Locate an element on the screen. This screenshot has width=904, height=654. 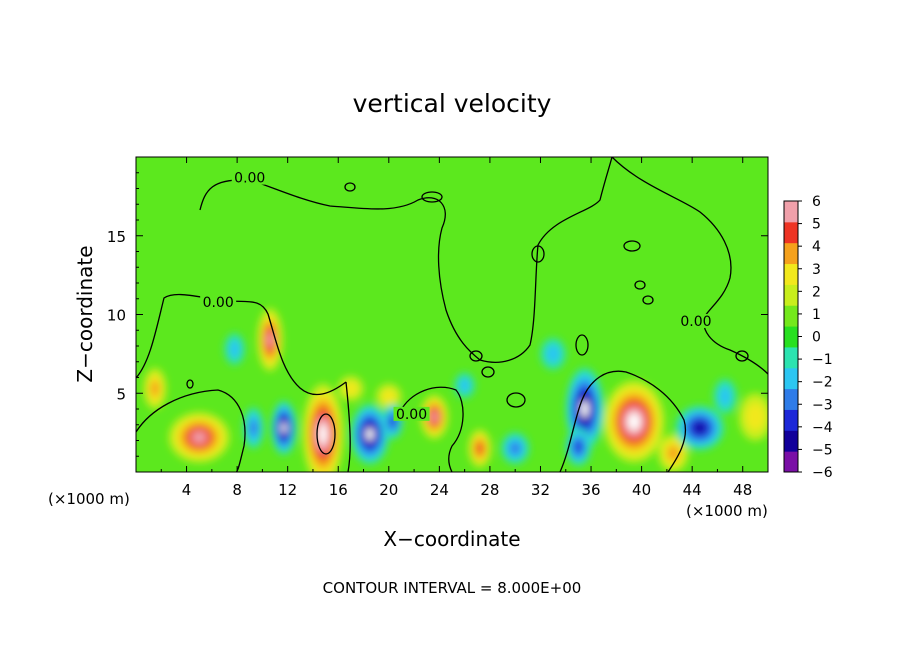
zero-contour-mid is located at coordinates (404, 426).